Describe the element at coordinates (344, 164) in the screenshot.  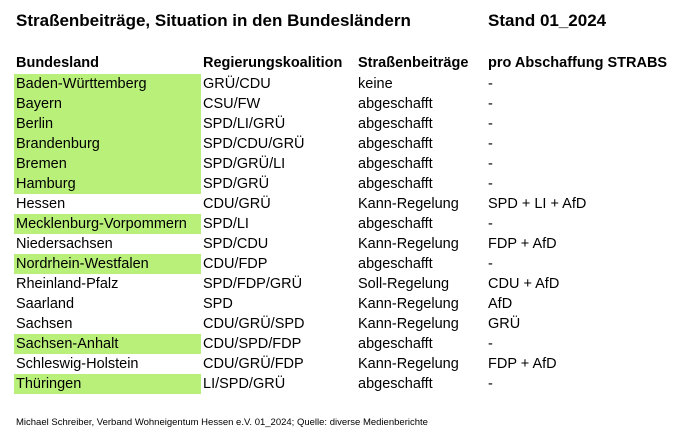
I see `table-row: Bremen SPD/GRÜ/LI abgeschafft -` at that location.